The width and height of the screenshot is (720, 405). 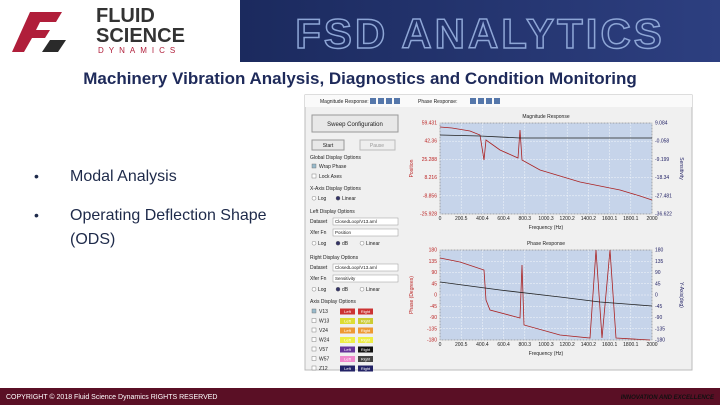 What do you see at coordinates (663, 215) in the screenshot?
I see `y2-tick-label: -36.622` at bounding box center [663, 215].